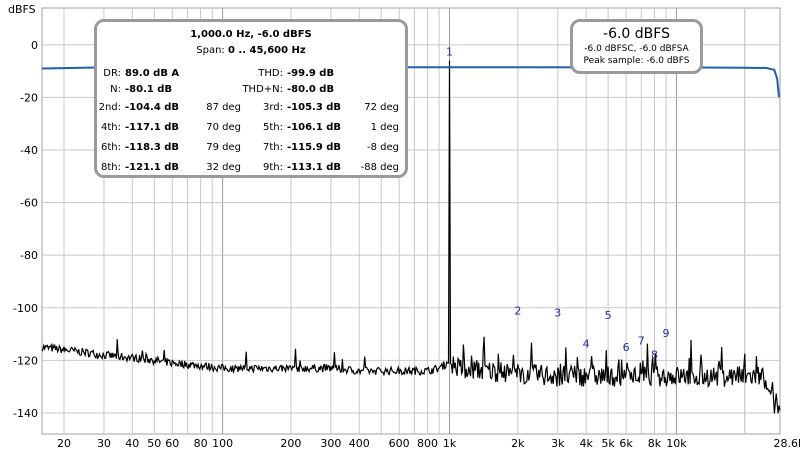 Image resolution: width=800 pixels, height=454 pixels. I want to click on x-tick-label: 28.6kHz, so click(787, 443).